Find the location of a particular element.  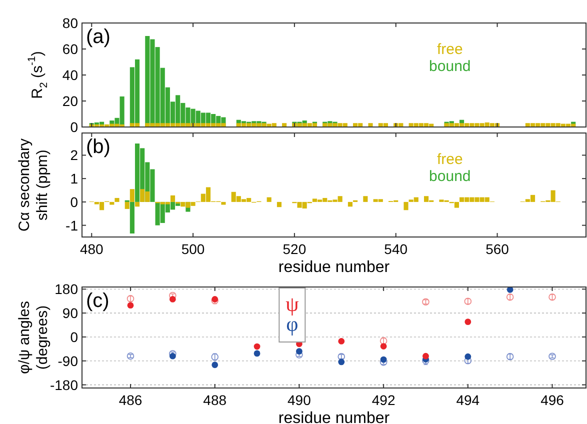

x-tick-label: 492 is located at coordinates (384, 400).